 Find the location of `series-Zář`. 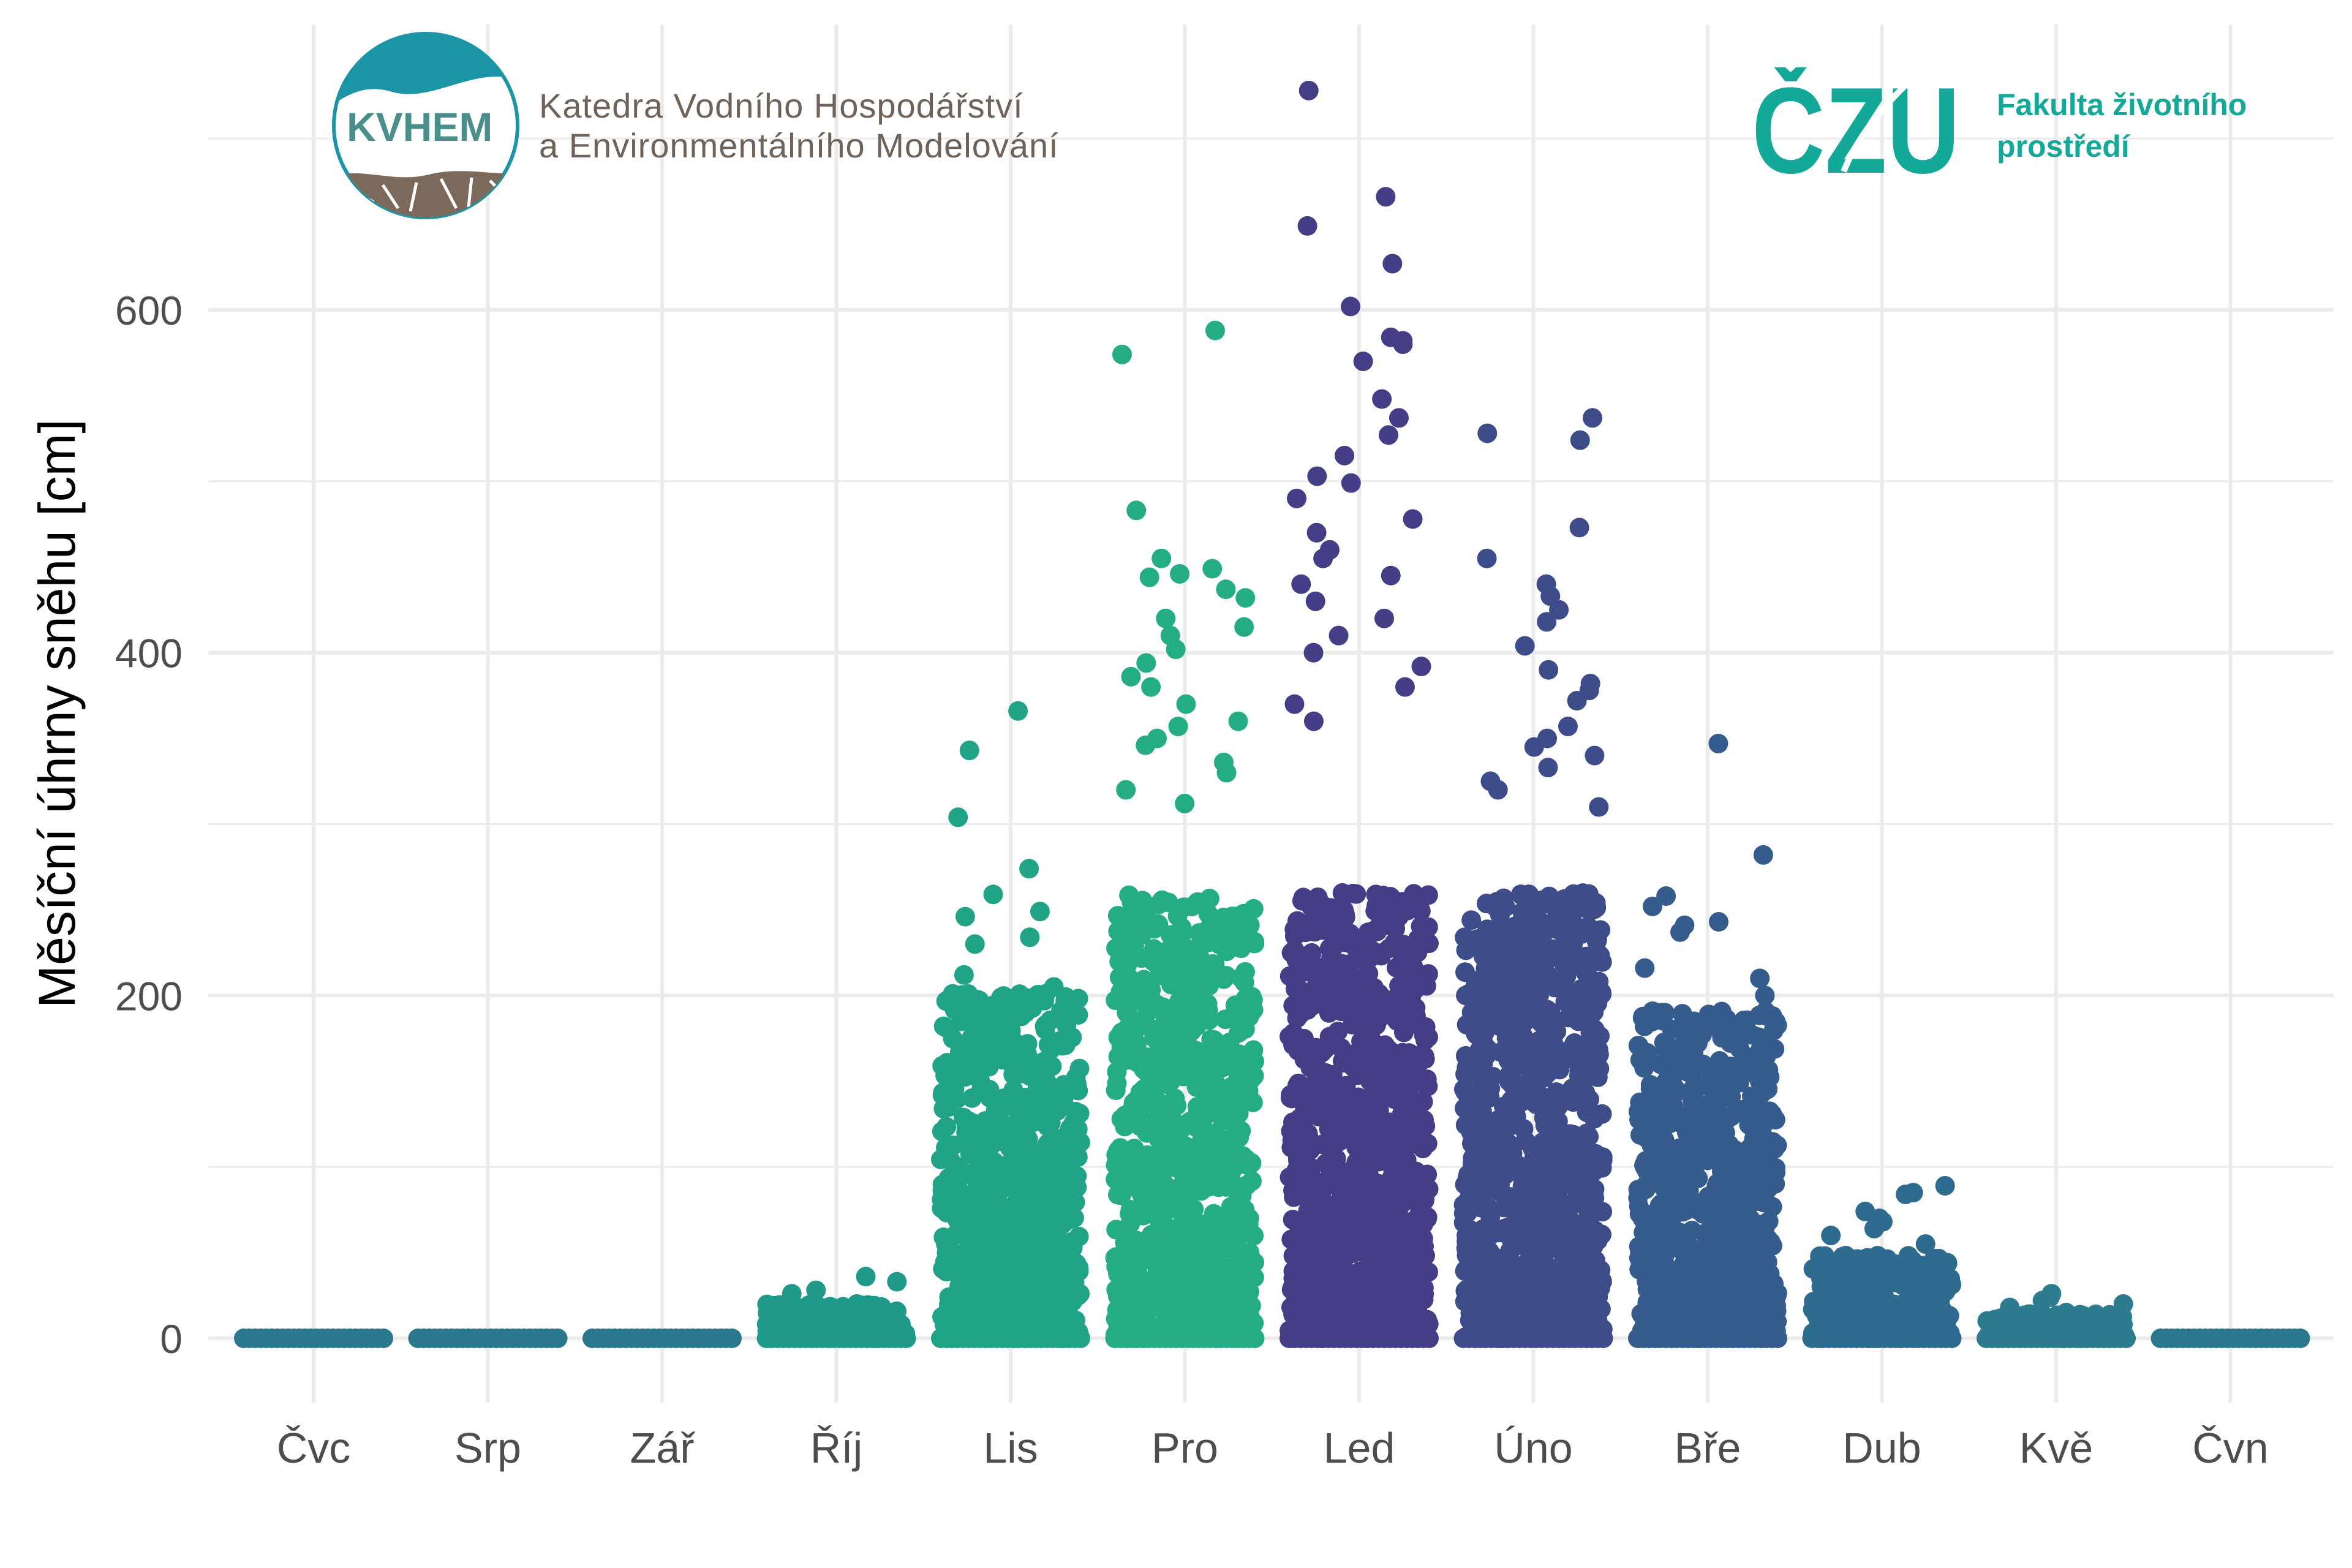

series-Zář is located at coordinates (662, 1339).